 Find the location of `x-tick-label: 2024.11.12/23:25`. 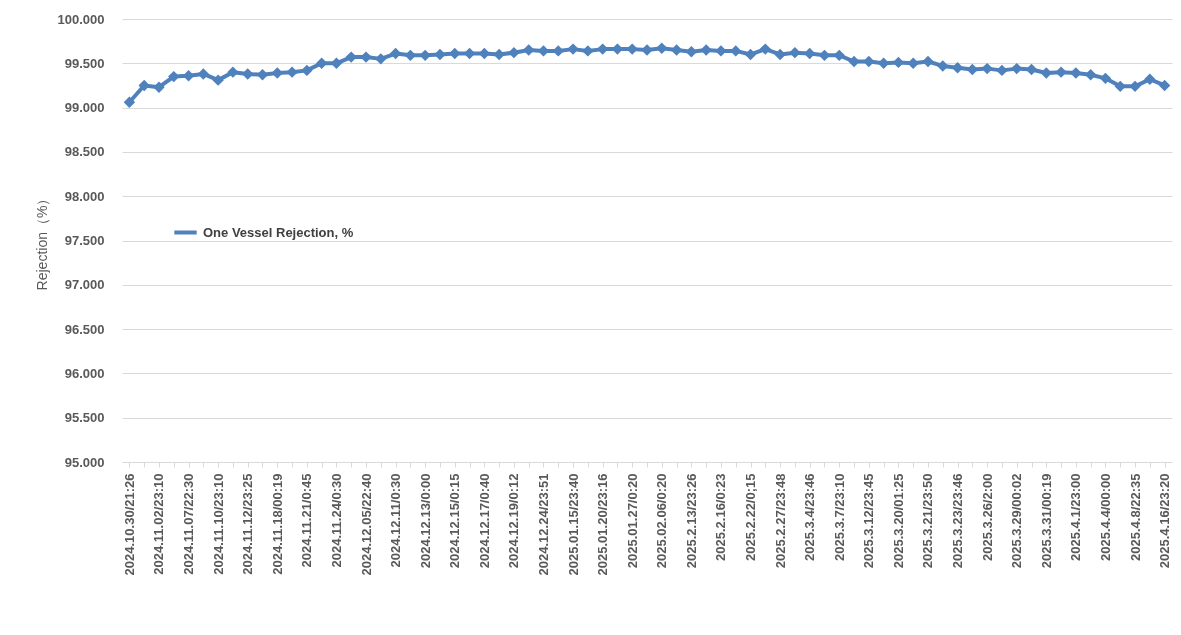

x-tick-label: 2024.11.12/23:25 is located at coordinates (248, 524).